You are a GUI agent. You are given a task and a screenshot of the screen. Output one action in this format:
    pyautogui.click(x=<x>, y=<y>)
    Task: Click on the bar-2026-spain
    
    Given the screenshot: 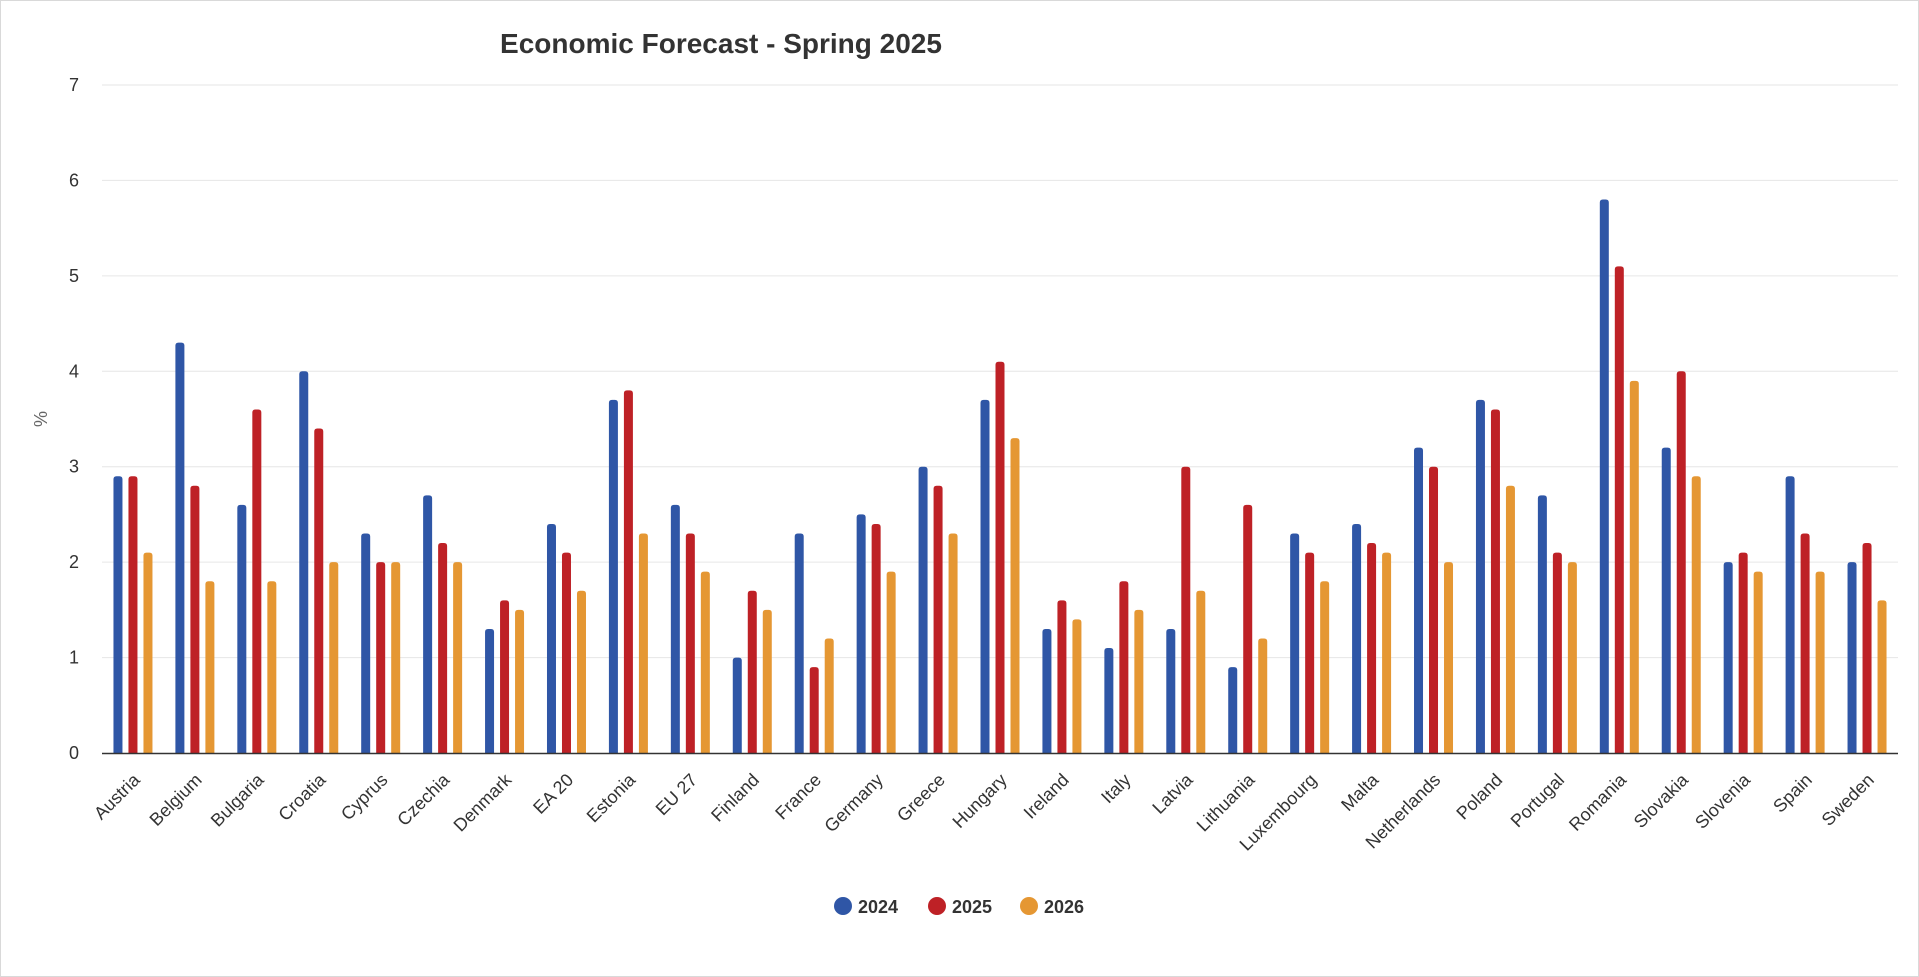 What is the action you would take?
    pyautogui.click(x=1820, y=662)
    